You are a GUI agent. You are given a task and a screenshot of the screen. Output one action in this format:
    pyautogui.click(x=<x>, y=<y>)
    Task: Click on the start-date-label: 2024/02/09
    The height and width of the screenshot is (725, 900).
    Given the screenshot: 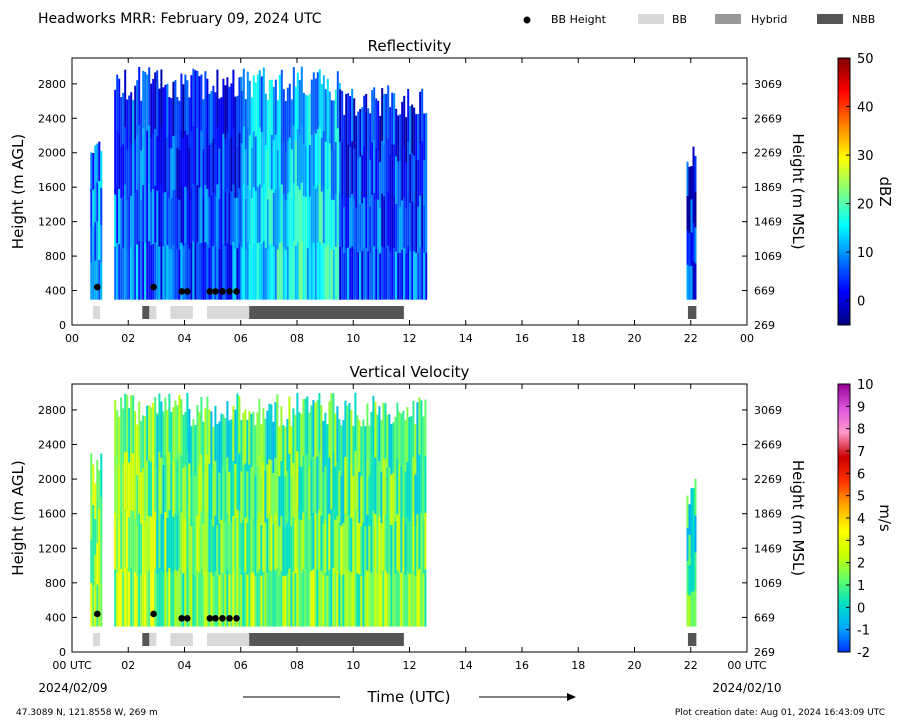 What is the action you would take?
    pyautogui.click(x=72, y=688)
    